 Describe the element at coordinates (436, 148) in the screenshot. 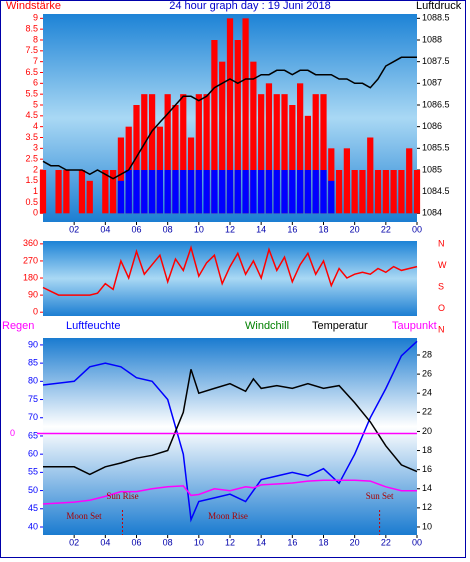

I see `y2-tick-label: 1085.5` at that location.